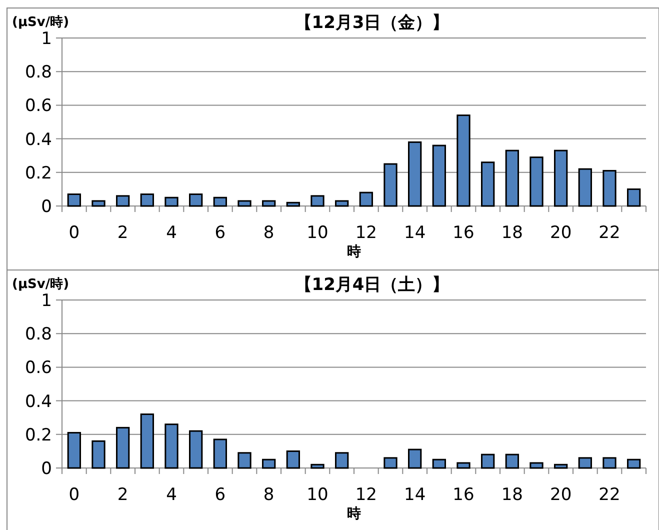  Describe the element at coordinates (372, 23) in the screenshot. I see `chart-title: 【12月3日（金）】` at that location.